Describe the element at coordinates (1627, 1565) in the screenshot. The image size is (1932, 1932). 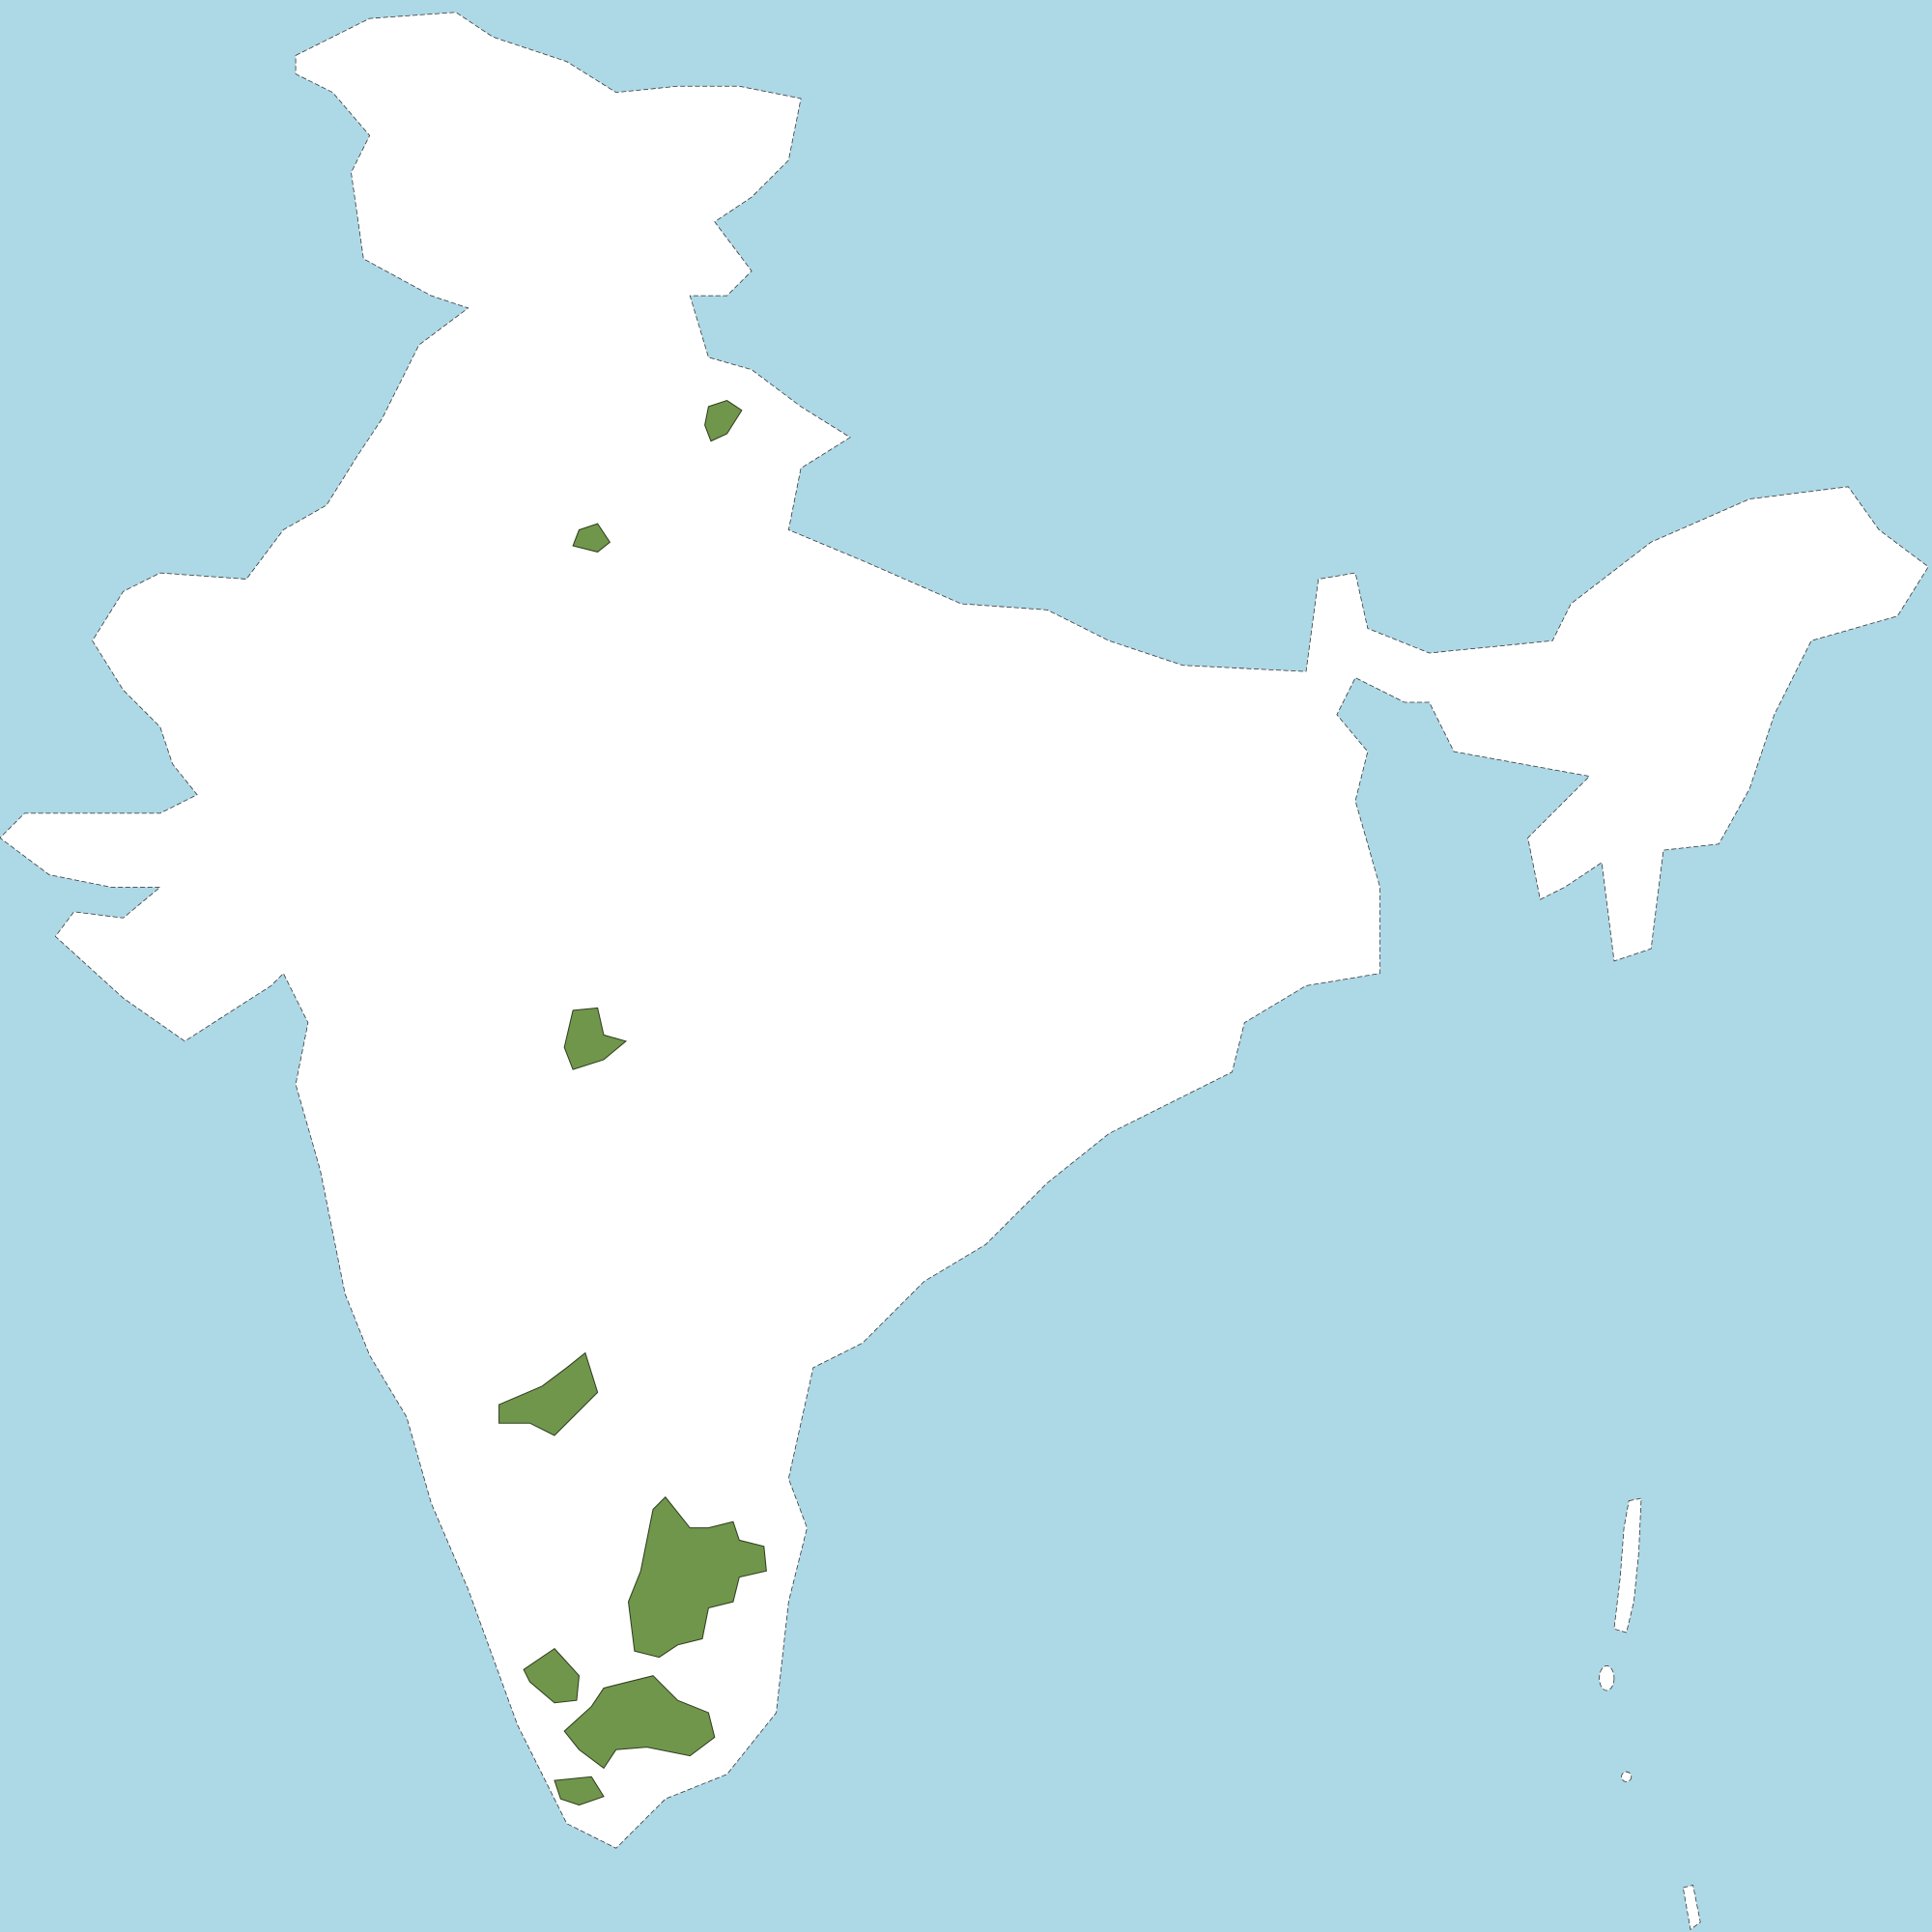
I see `andaman-islands` at that location.